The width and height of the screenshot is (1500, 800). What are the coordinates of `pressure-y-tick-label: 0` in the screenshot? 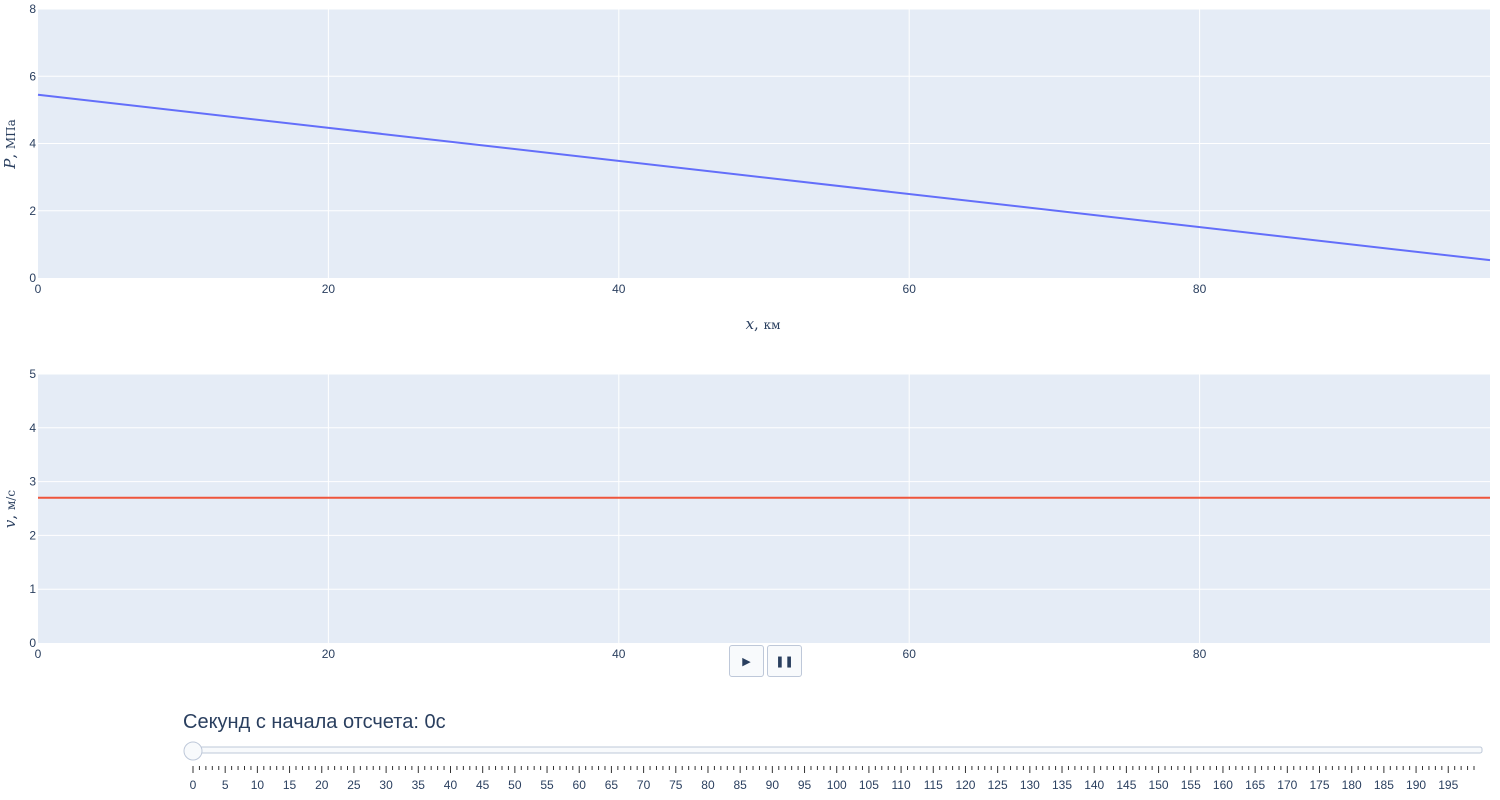 It's located at (32, 278).